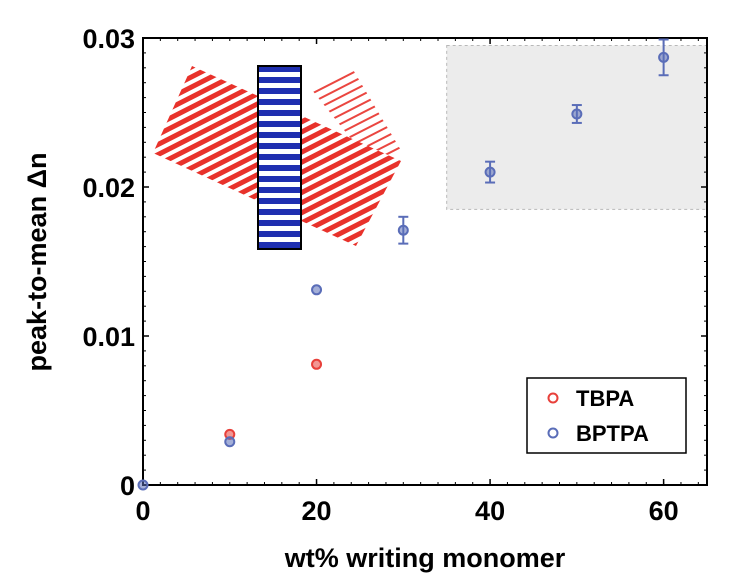 The width and height of the screenshot is (750, 586). I want to click on legend: TBPA BPTPA, so click(606, 415).